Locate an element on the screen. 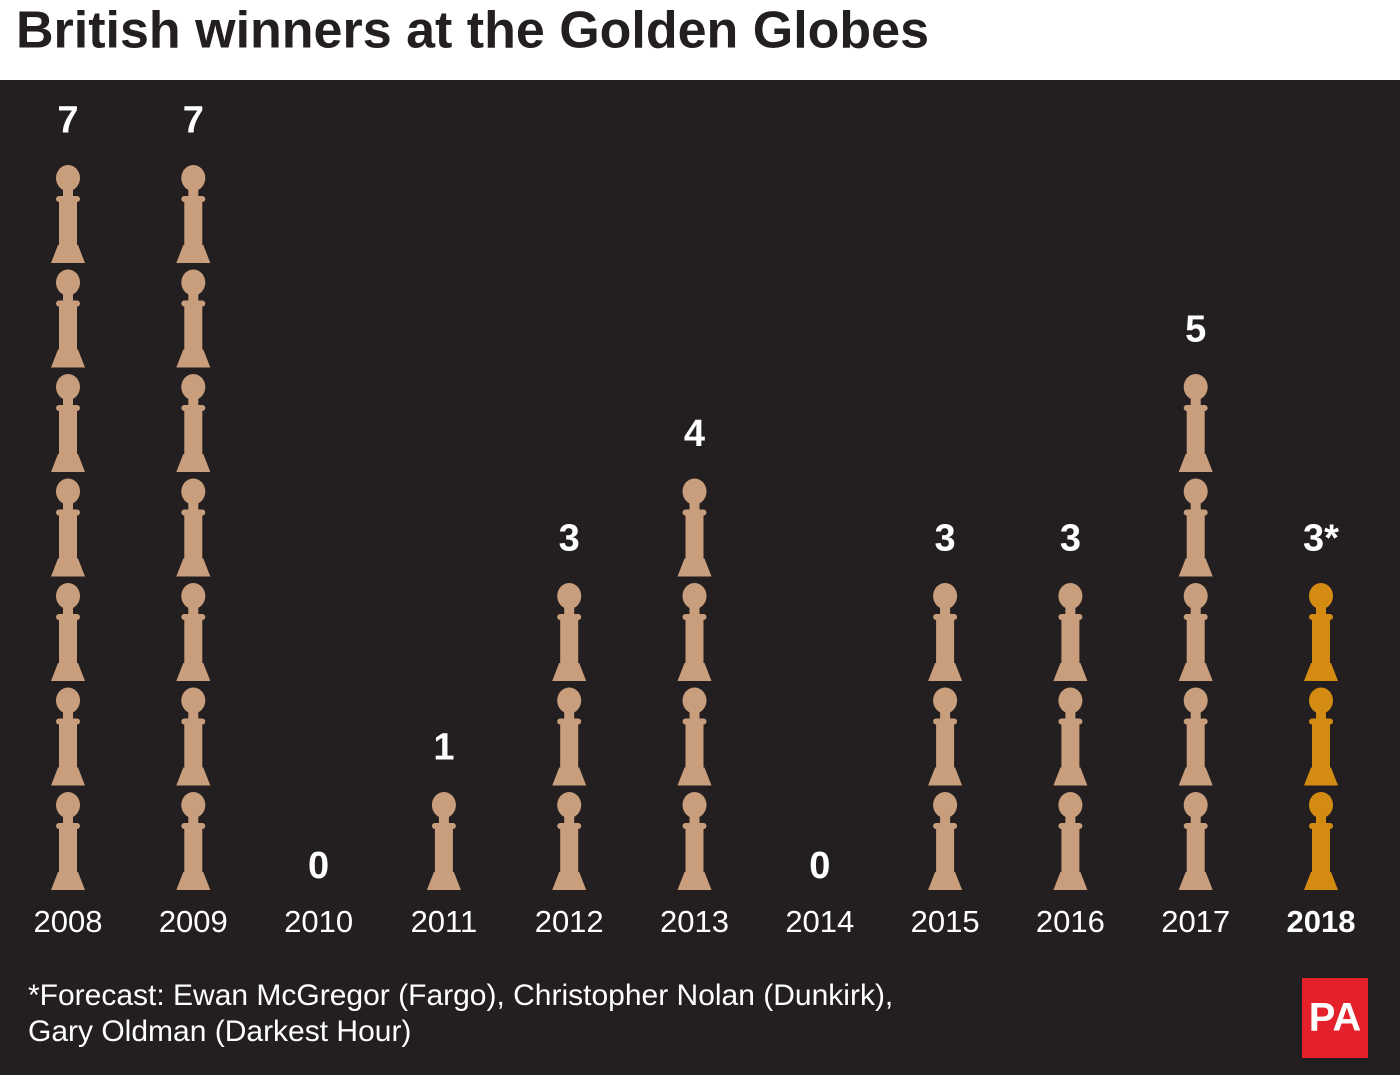 The width and height of the screenshot is (1400, 1075). footnote: Gary Oldman (Darkest Hour) is located at coordinates (219, 1031).